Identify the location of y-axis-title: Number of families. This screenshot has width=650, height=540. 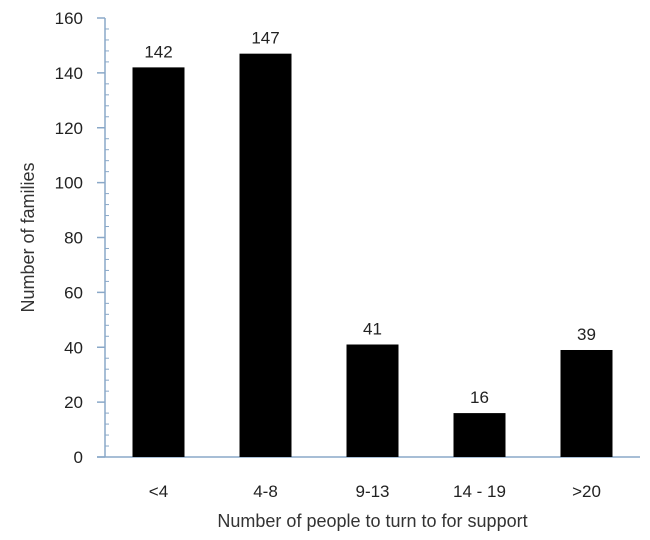
(28, 237).